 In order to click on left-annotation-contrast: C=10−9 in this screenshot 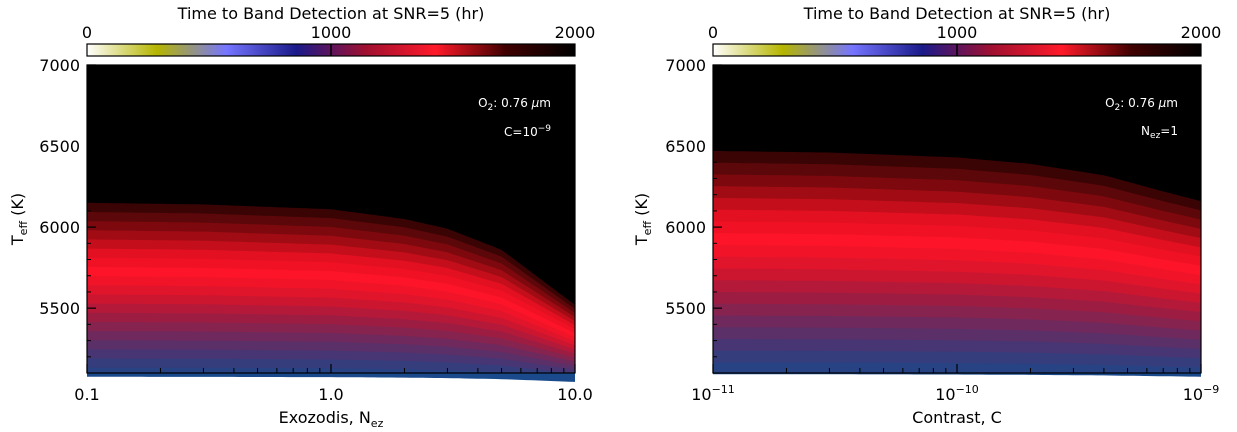, I will do `click(527, 131)`.